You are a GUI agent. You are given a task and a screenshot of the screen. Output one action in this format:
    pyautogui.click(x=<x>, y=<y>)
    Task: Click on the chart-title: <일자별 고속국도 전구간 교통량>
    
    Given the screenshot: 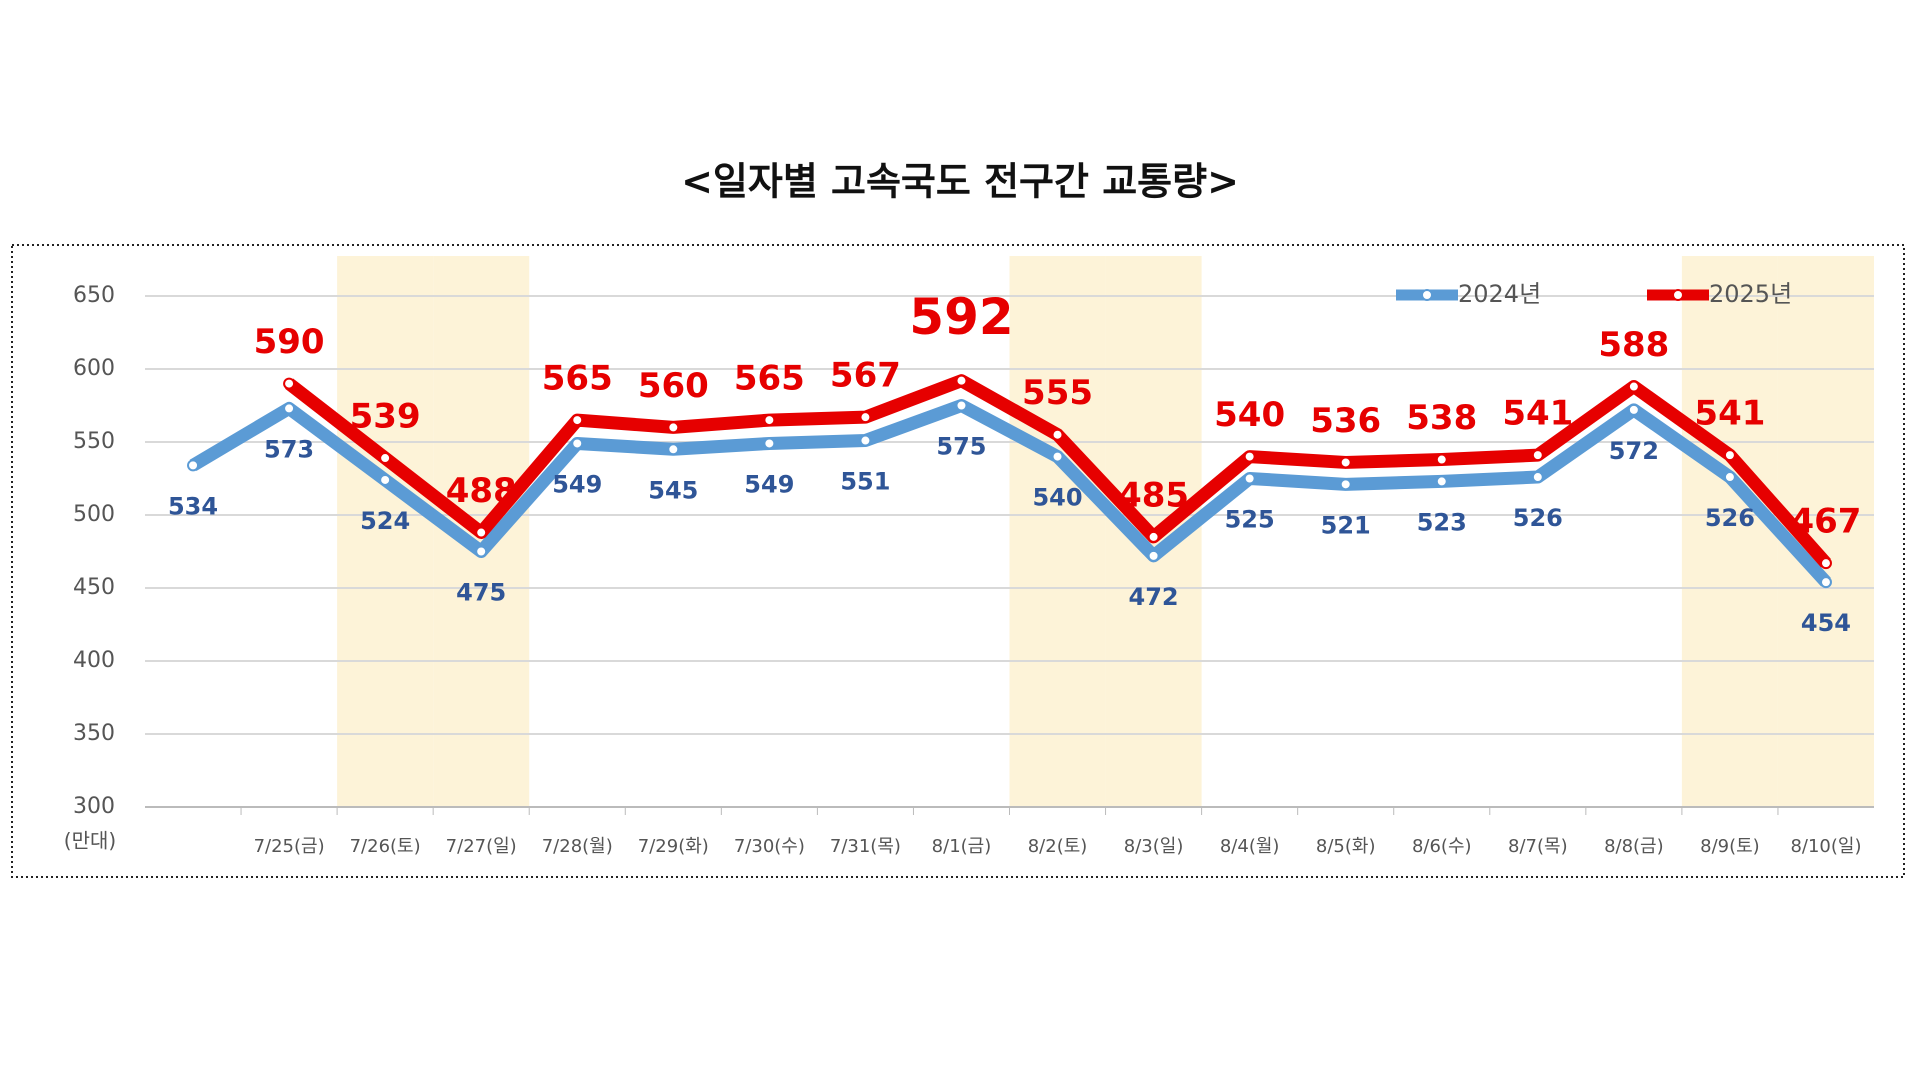 What is the action you would take?
    pyautogui.click(x=960, y=182)
    